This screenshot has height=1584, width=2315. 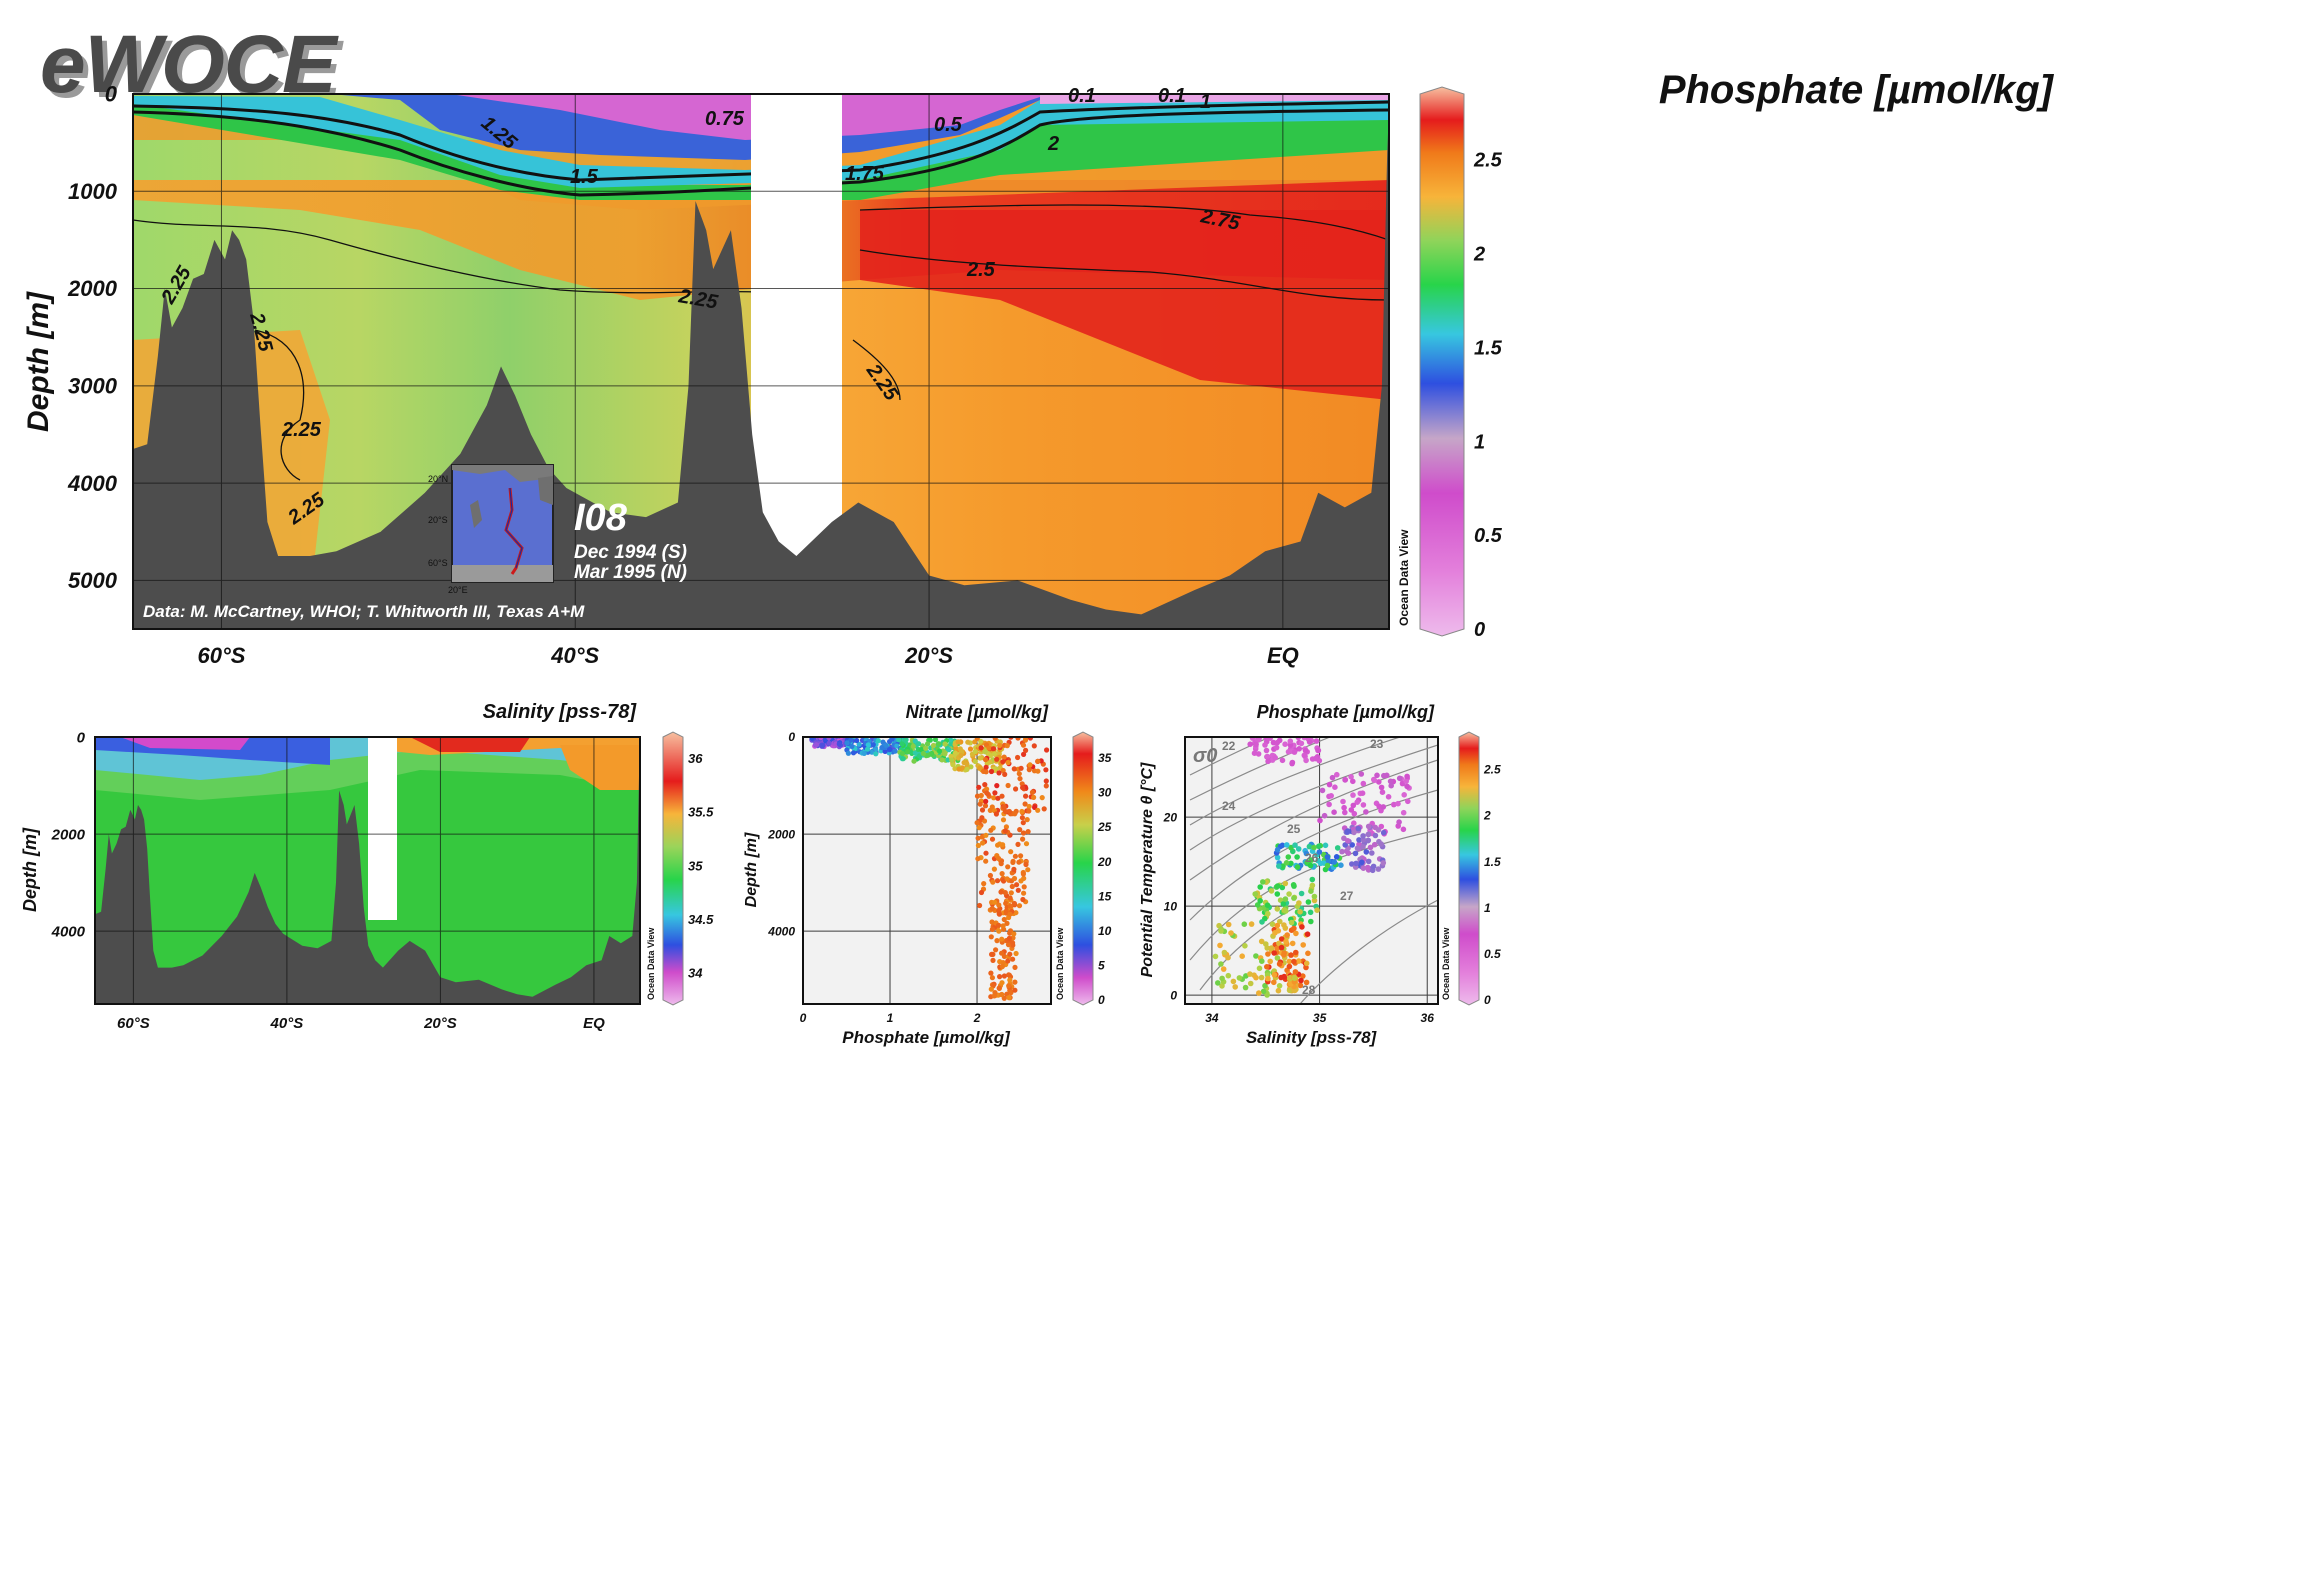 What do you see at coordinates (695, 758) in the screenshot?
I see `colorbar-tick-label: 36` at bounding box center [695, 758].